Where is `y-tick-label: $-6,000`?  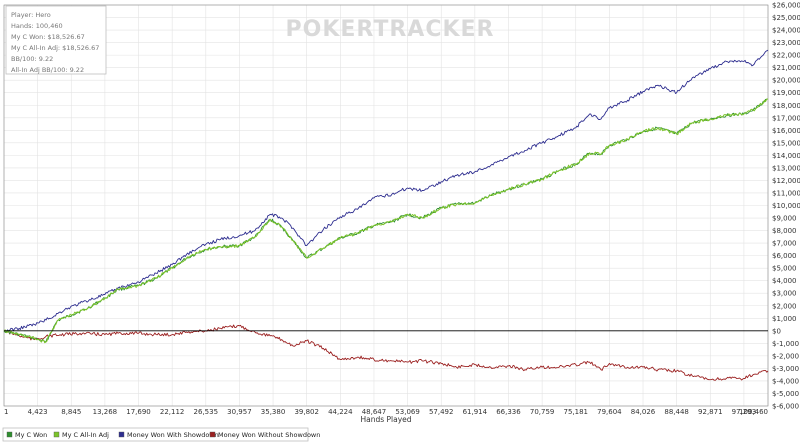 y-tick-label: $-6,000 is located at coordinates (785, 407).